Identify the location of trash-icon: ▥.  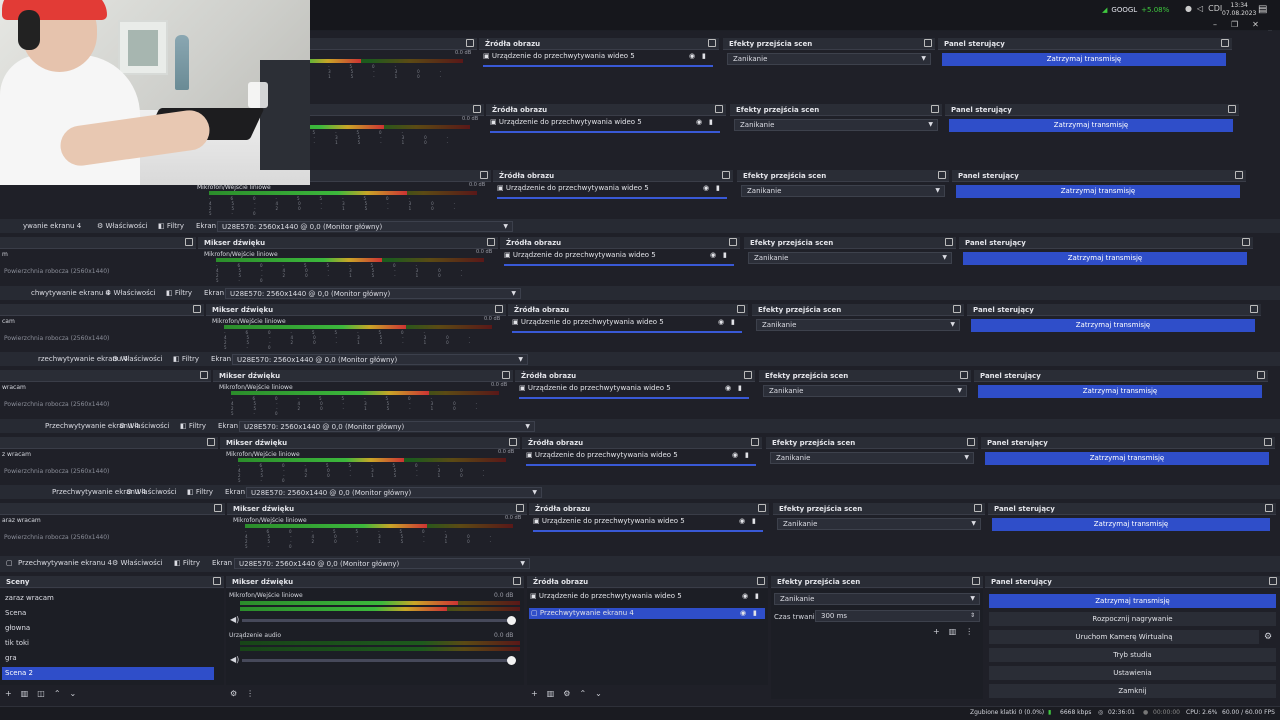
(952, 631).